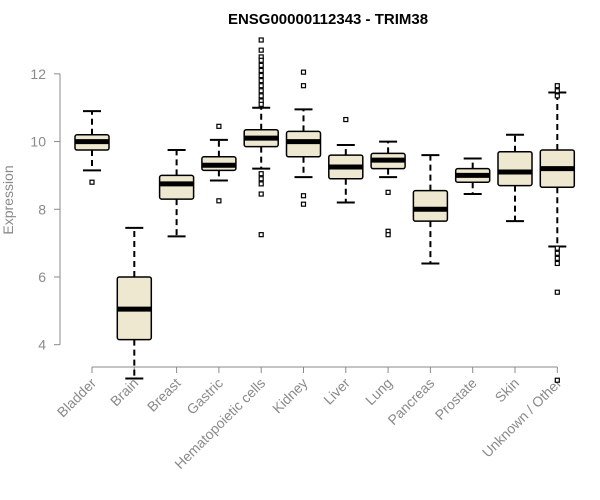  What do you see at coordinates (522, 418) in the screenshot?
I see `x-tick-label: Unknown / Other` at bounding box center [522, 418].